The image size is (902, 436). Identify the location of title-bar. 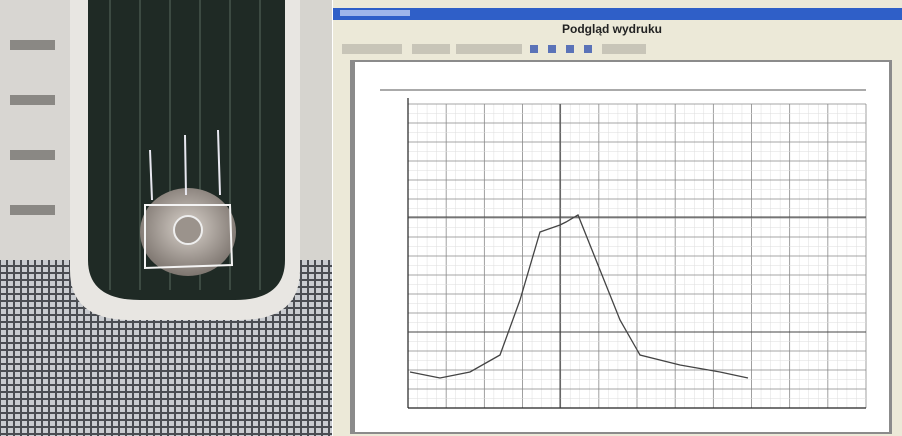
(617, 14).